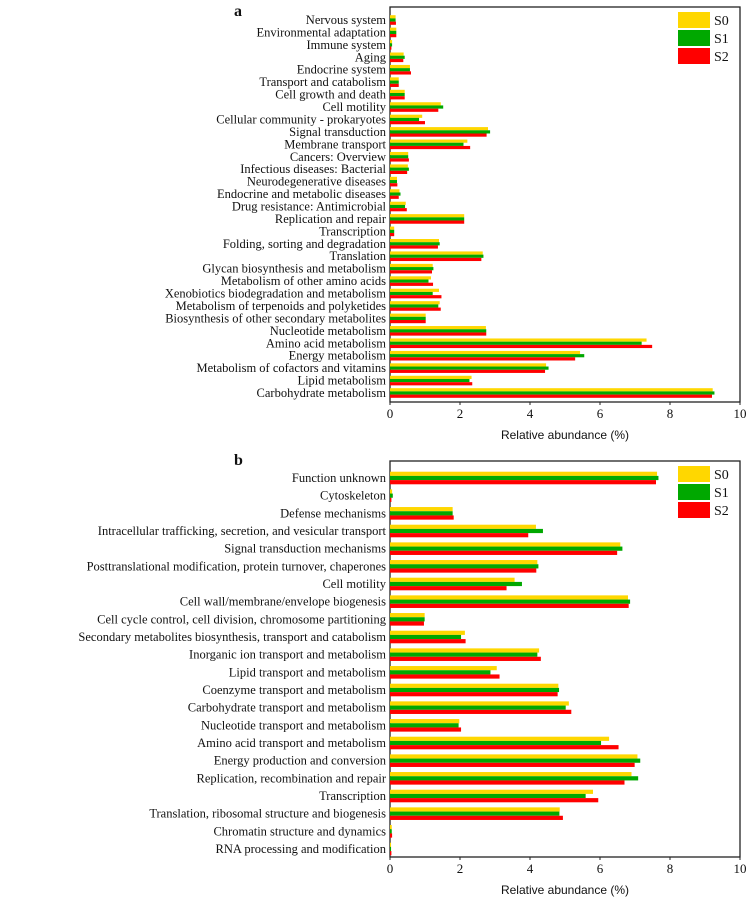 The width and height of the screenshot is (752, 906). I want to click on category-label: Energy metabolism, so click(338, 356).